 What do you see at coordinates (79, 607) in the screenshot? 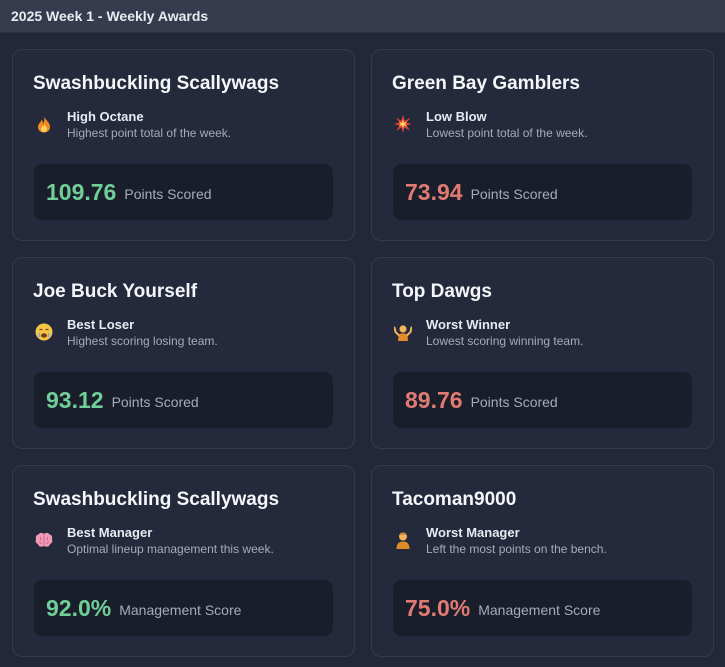
I see `score-value: 92.0%` at bounding box center [79, 607].